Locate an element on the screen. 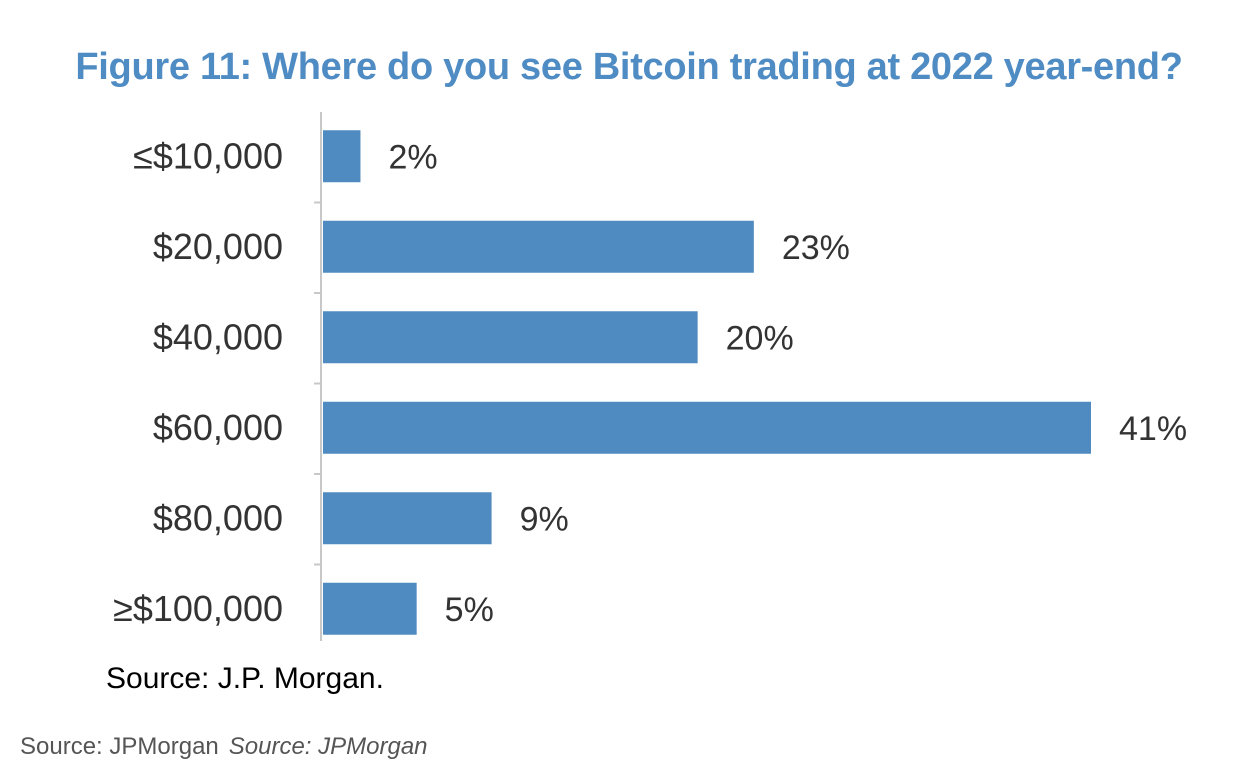 The image size is (1258, 774). value-label: 5% is located at coordinates (469, 610).